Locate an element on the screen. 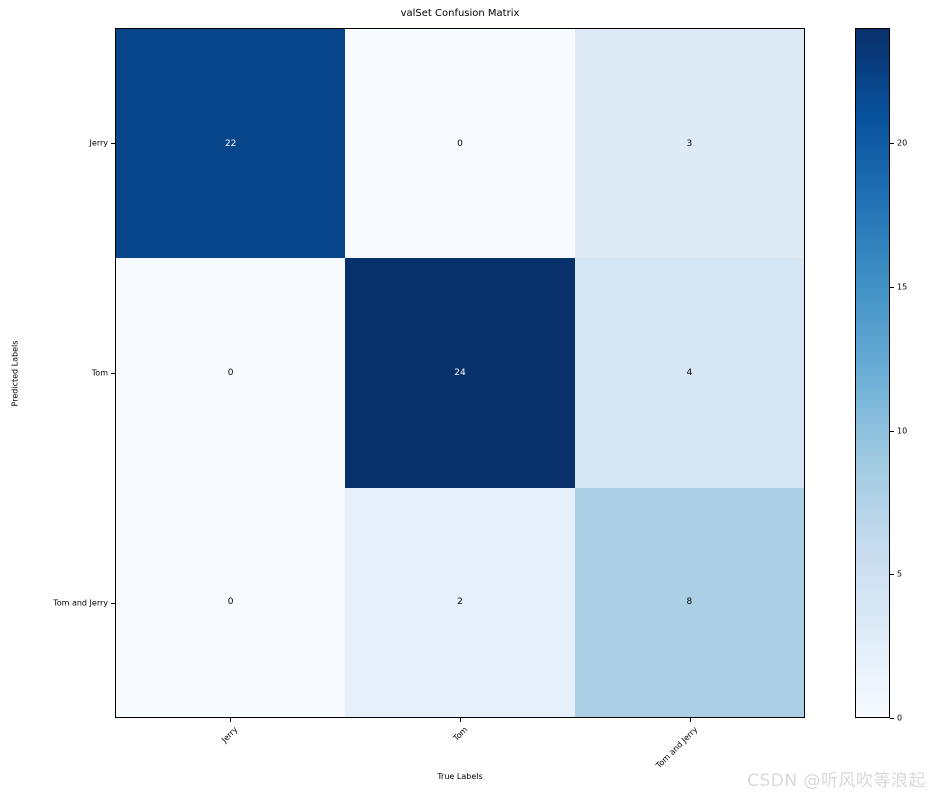  x-tick-label: Jerry is located at coordinates (229, 735).